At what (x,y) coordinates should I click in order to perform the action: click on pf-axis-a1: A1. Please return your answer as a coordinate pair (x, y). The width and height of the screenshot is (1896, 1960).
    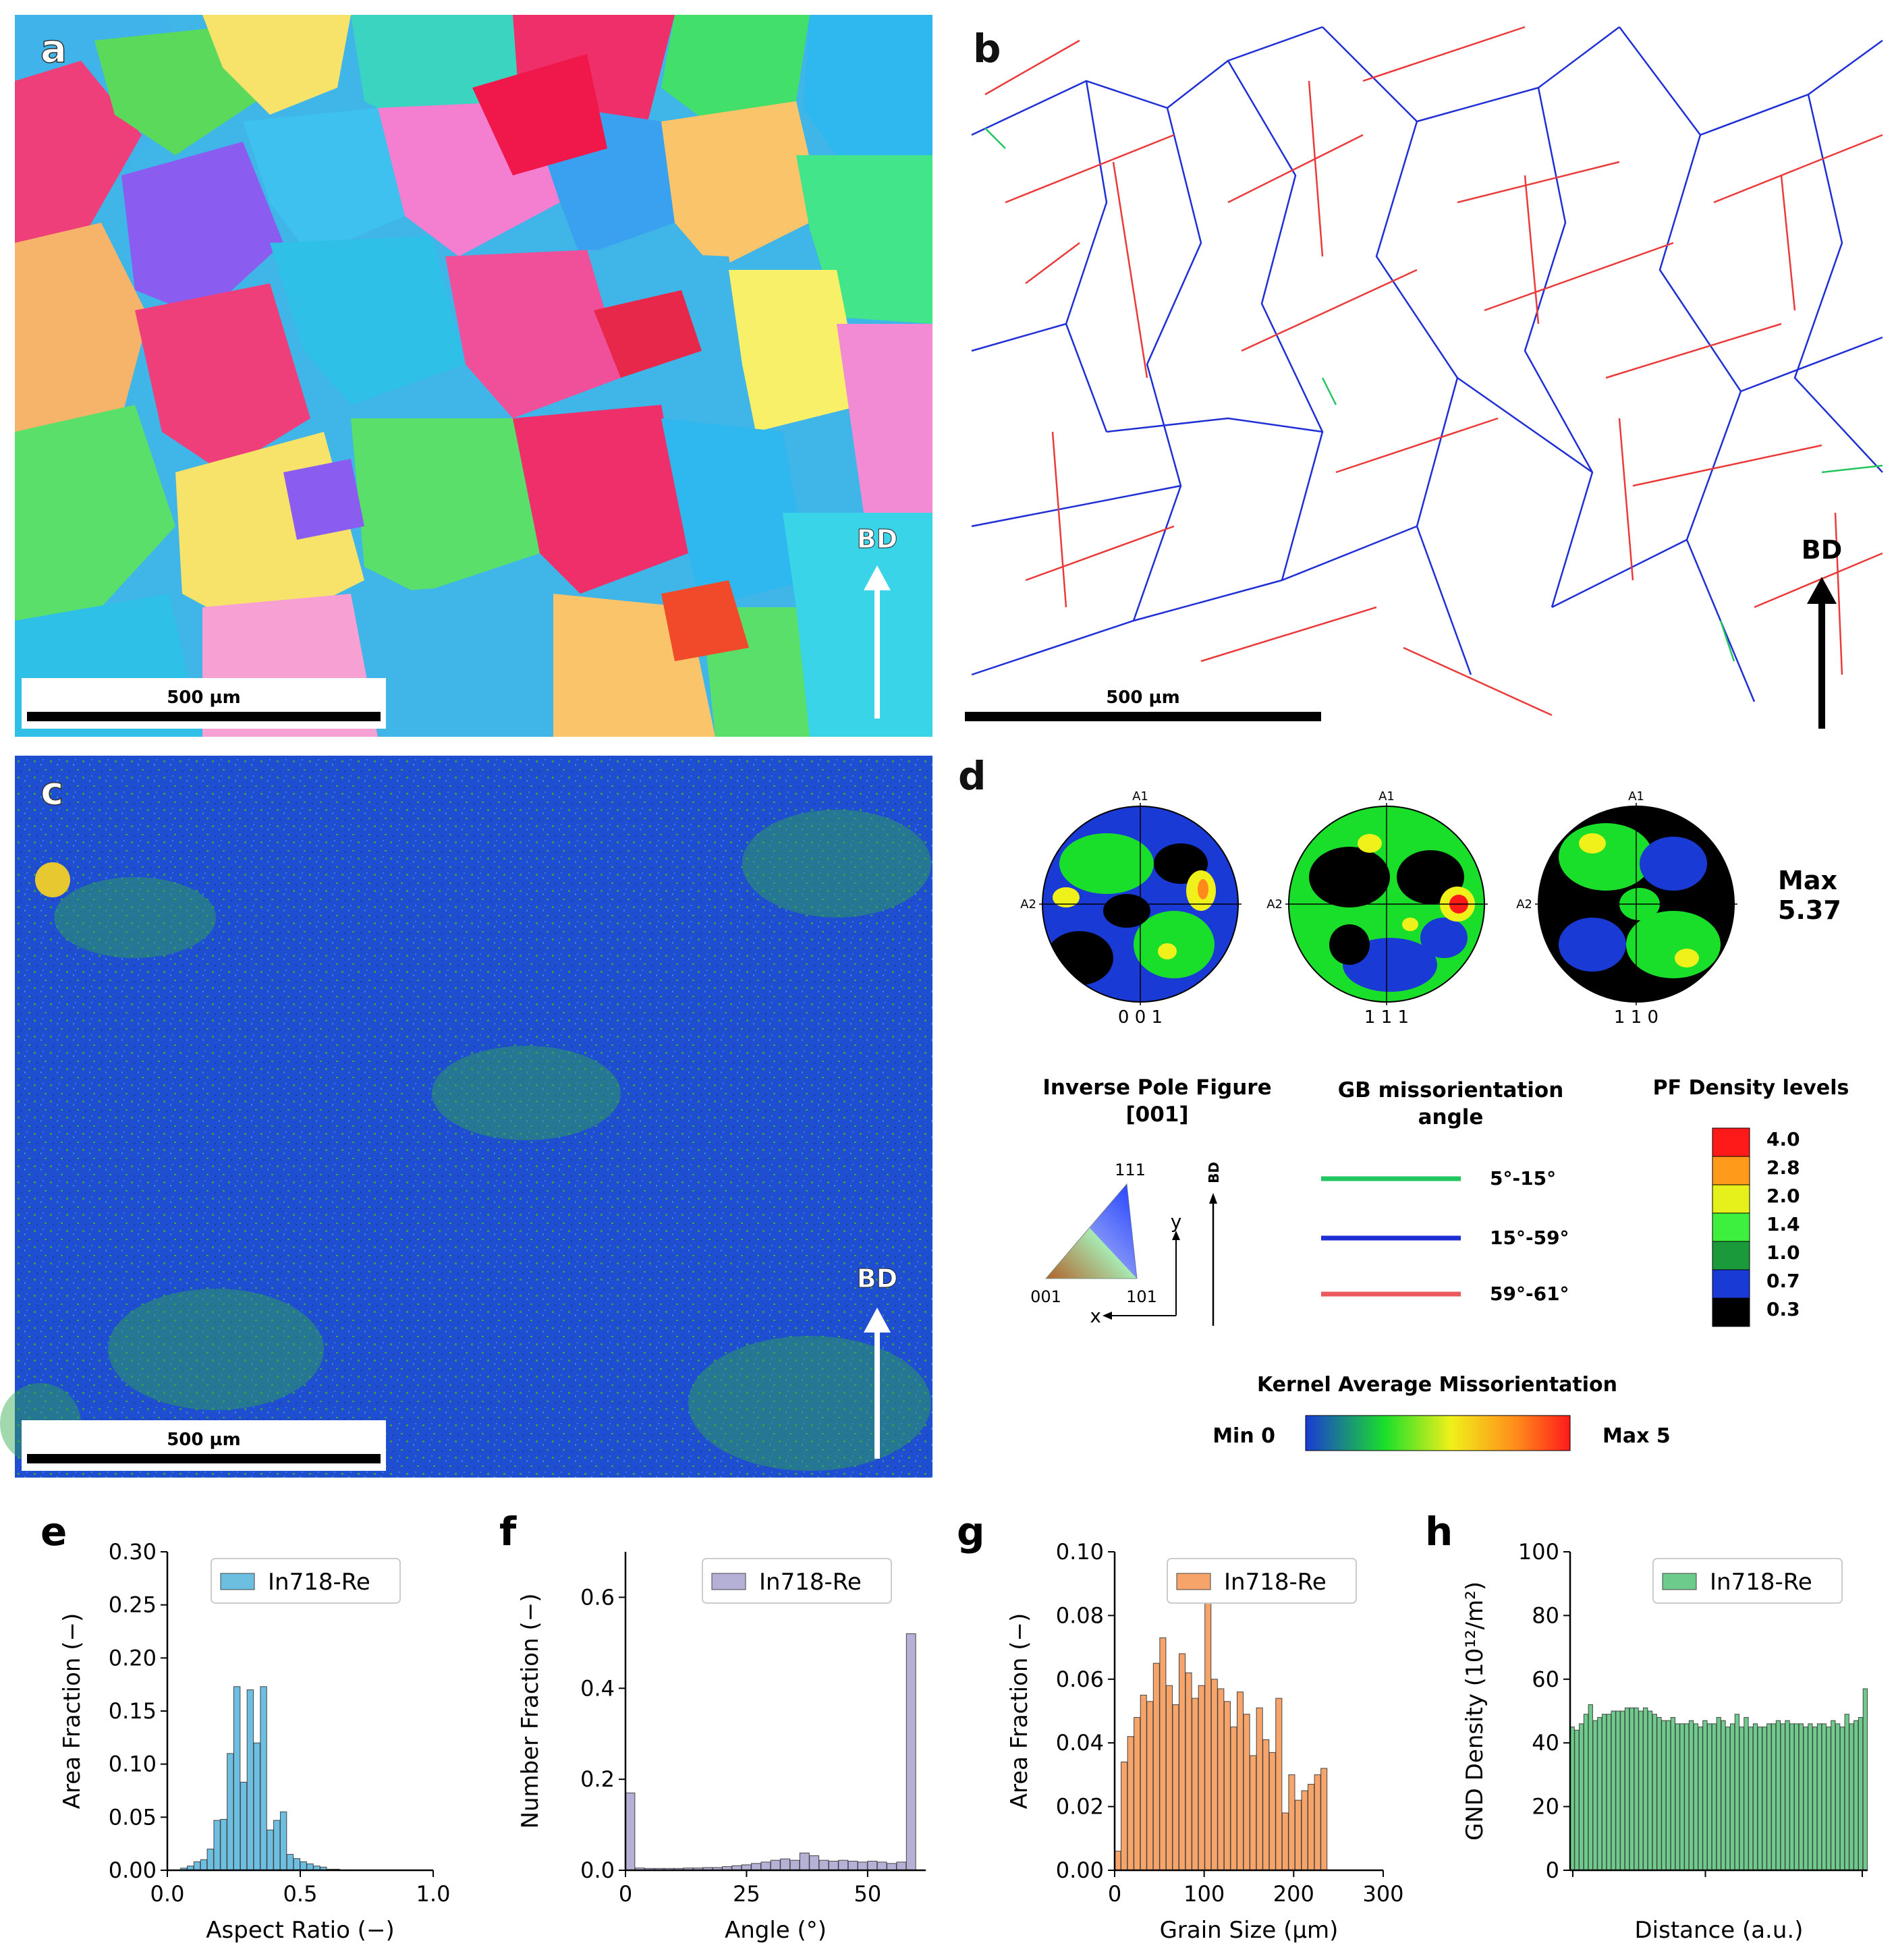
    Looking at the image, I should click on (1636, 796).